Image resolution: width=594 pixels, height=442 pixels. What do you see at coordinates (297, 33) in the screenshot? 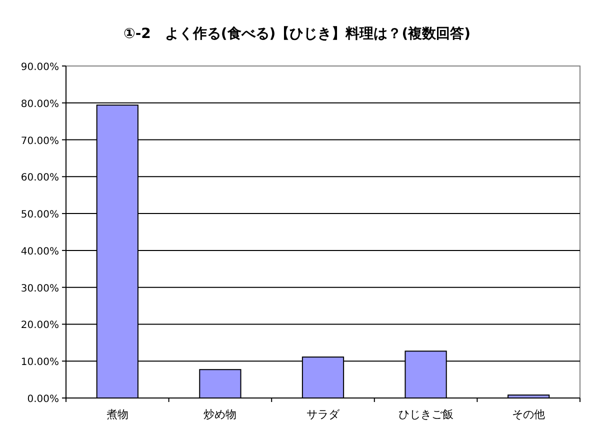
I see `chart-title: ①-2 よく作る(食べる)【ひじき】料理は？(複数回答)` at bounding box center [297, 33].